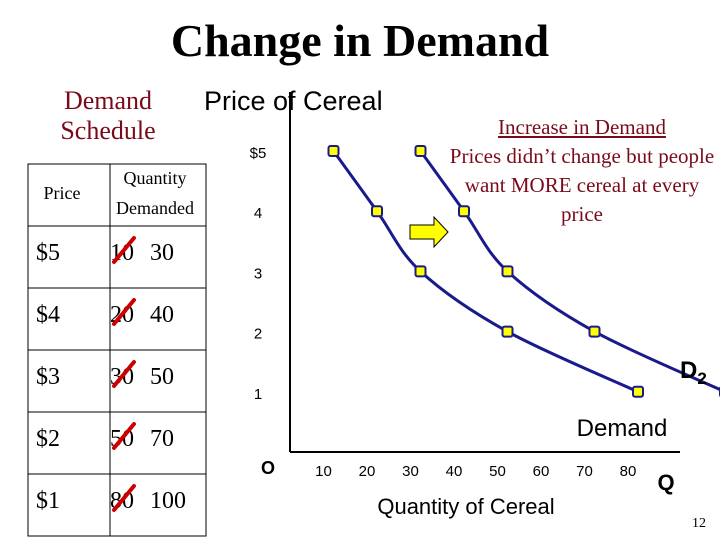  I want to click on quantity-header-cell, so click(158, 195).